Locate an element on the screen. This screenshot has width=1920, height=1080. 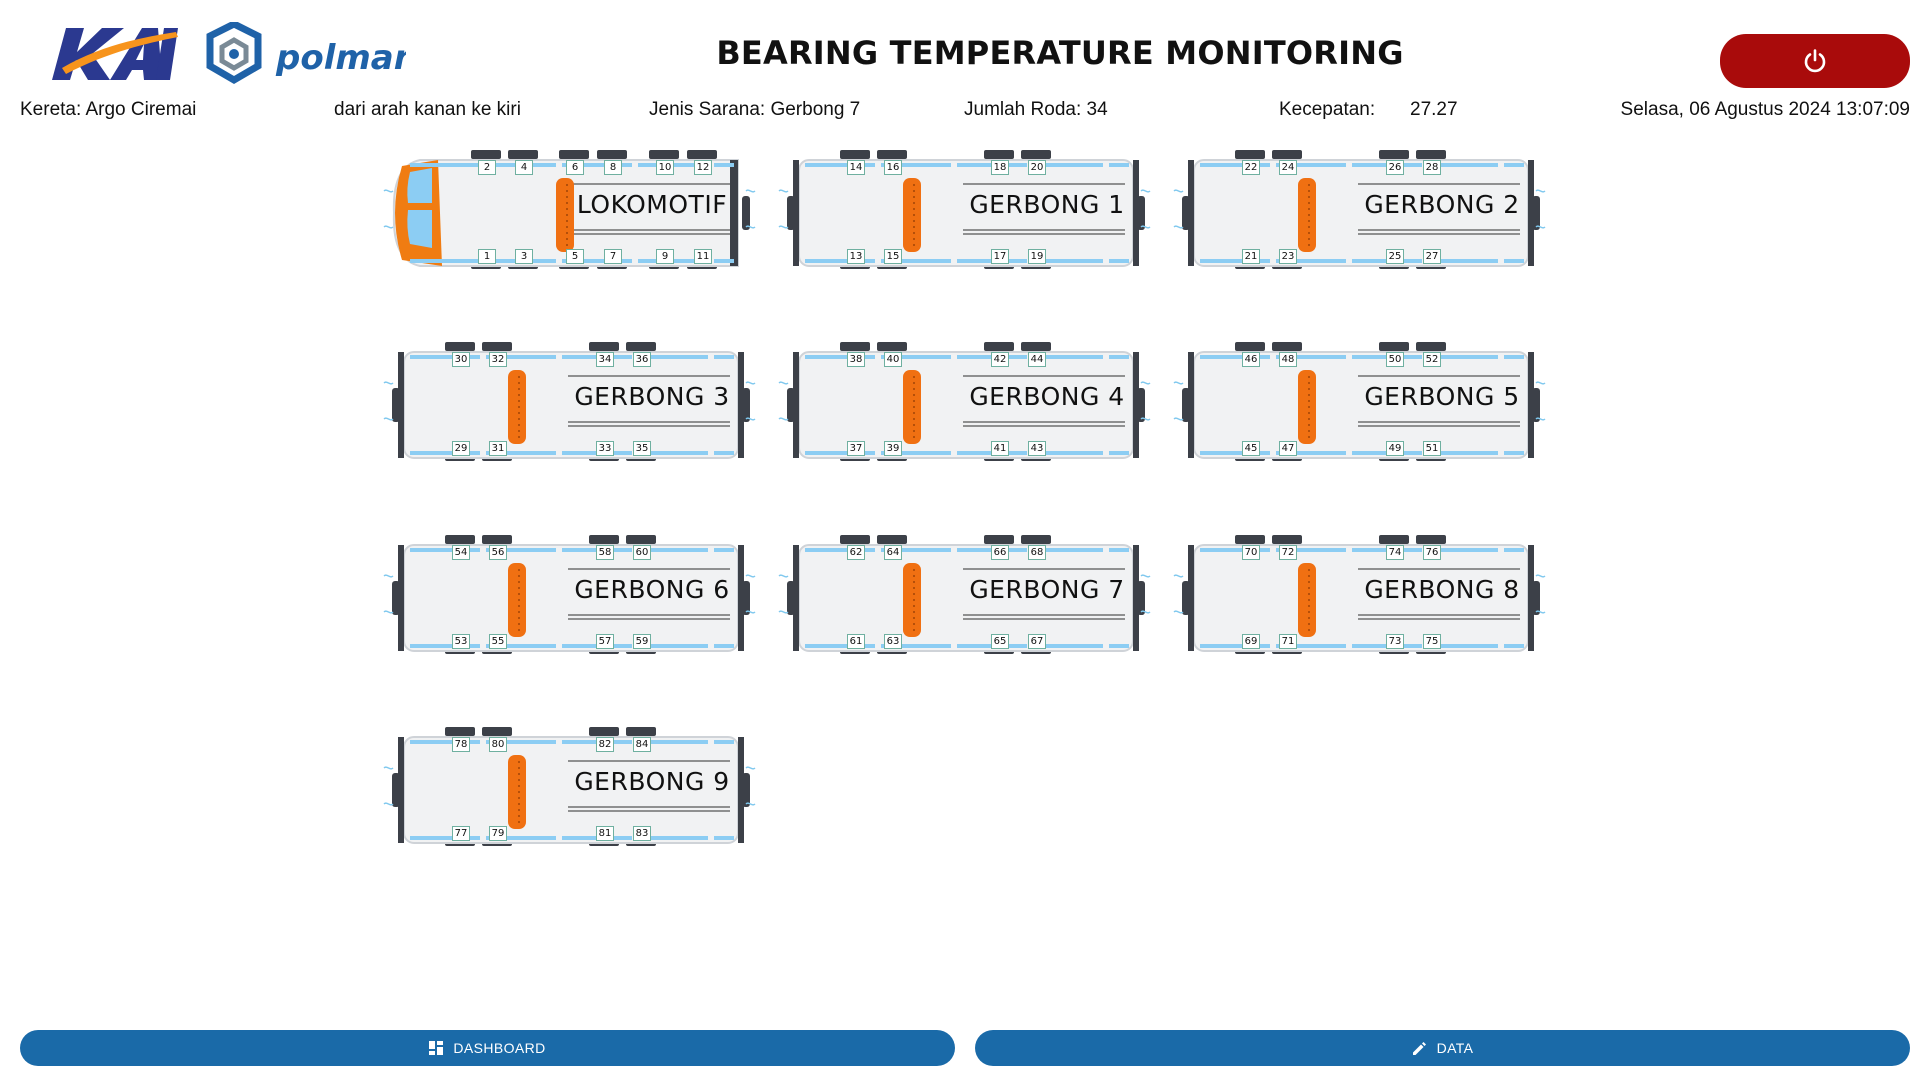
bearing-sensor-53: 53 is located at coordinates (461, 641).